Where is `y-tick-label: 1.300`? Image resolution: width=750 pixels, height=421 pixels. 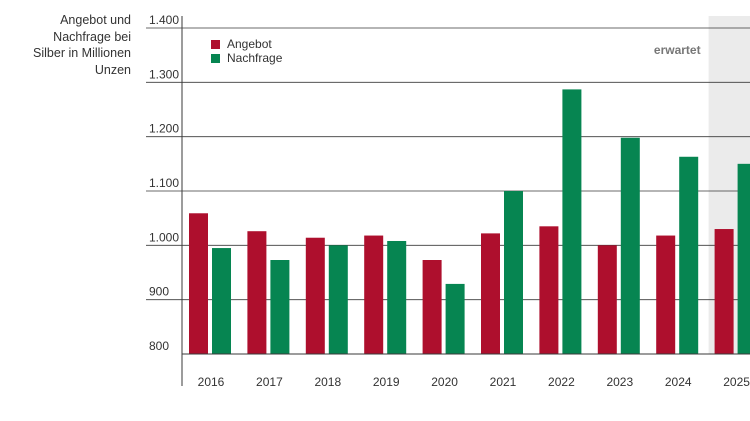 y-tick-label: 1.300 is located at coordinates (164, 74).